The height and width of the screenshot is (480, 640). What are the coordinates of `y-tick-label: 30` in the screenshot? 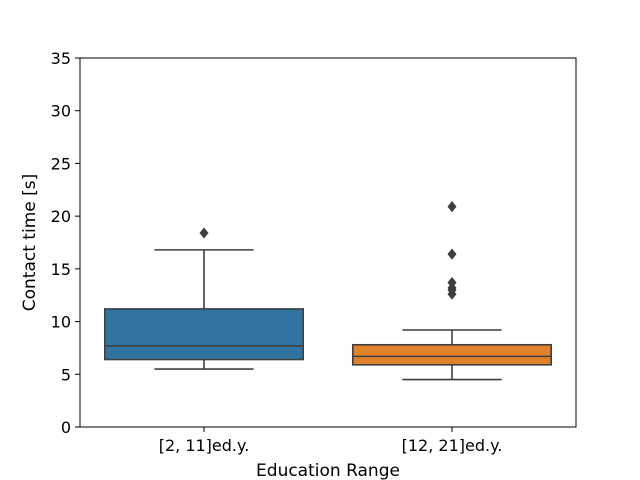 It's located at (61, 111).